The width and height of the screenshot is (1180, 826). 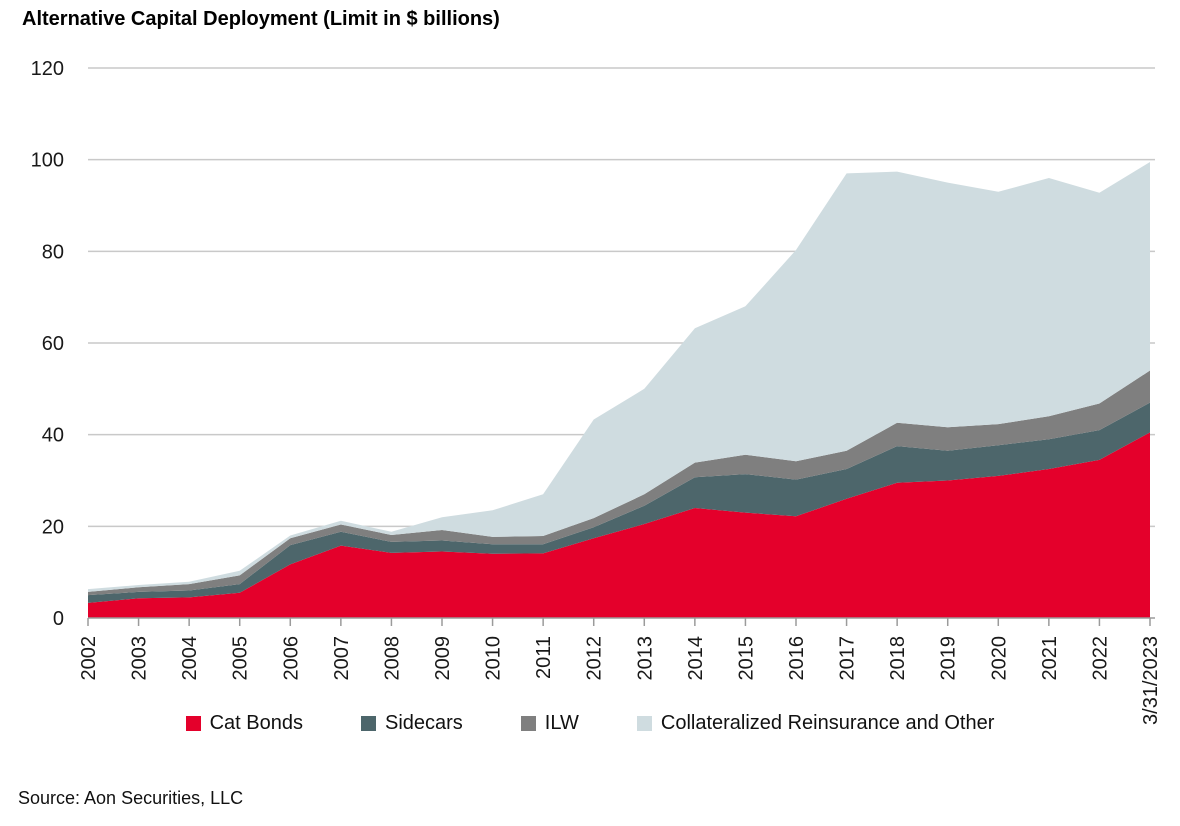 I want to click on legend-swatch-ilw, so click(x=528, y=723).